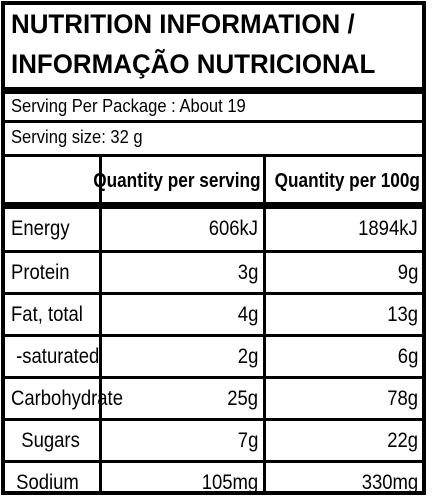 The width and height of the screenshot is (435, 503). Describe the element at coordinates (213, 441) in the screenshot. I see `nutrient-row-sugars: Sugars 7g 22g` at that location.